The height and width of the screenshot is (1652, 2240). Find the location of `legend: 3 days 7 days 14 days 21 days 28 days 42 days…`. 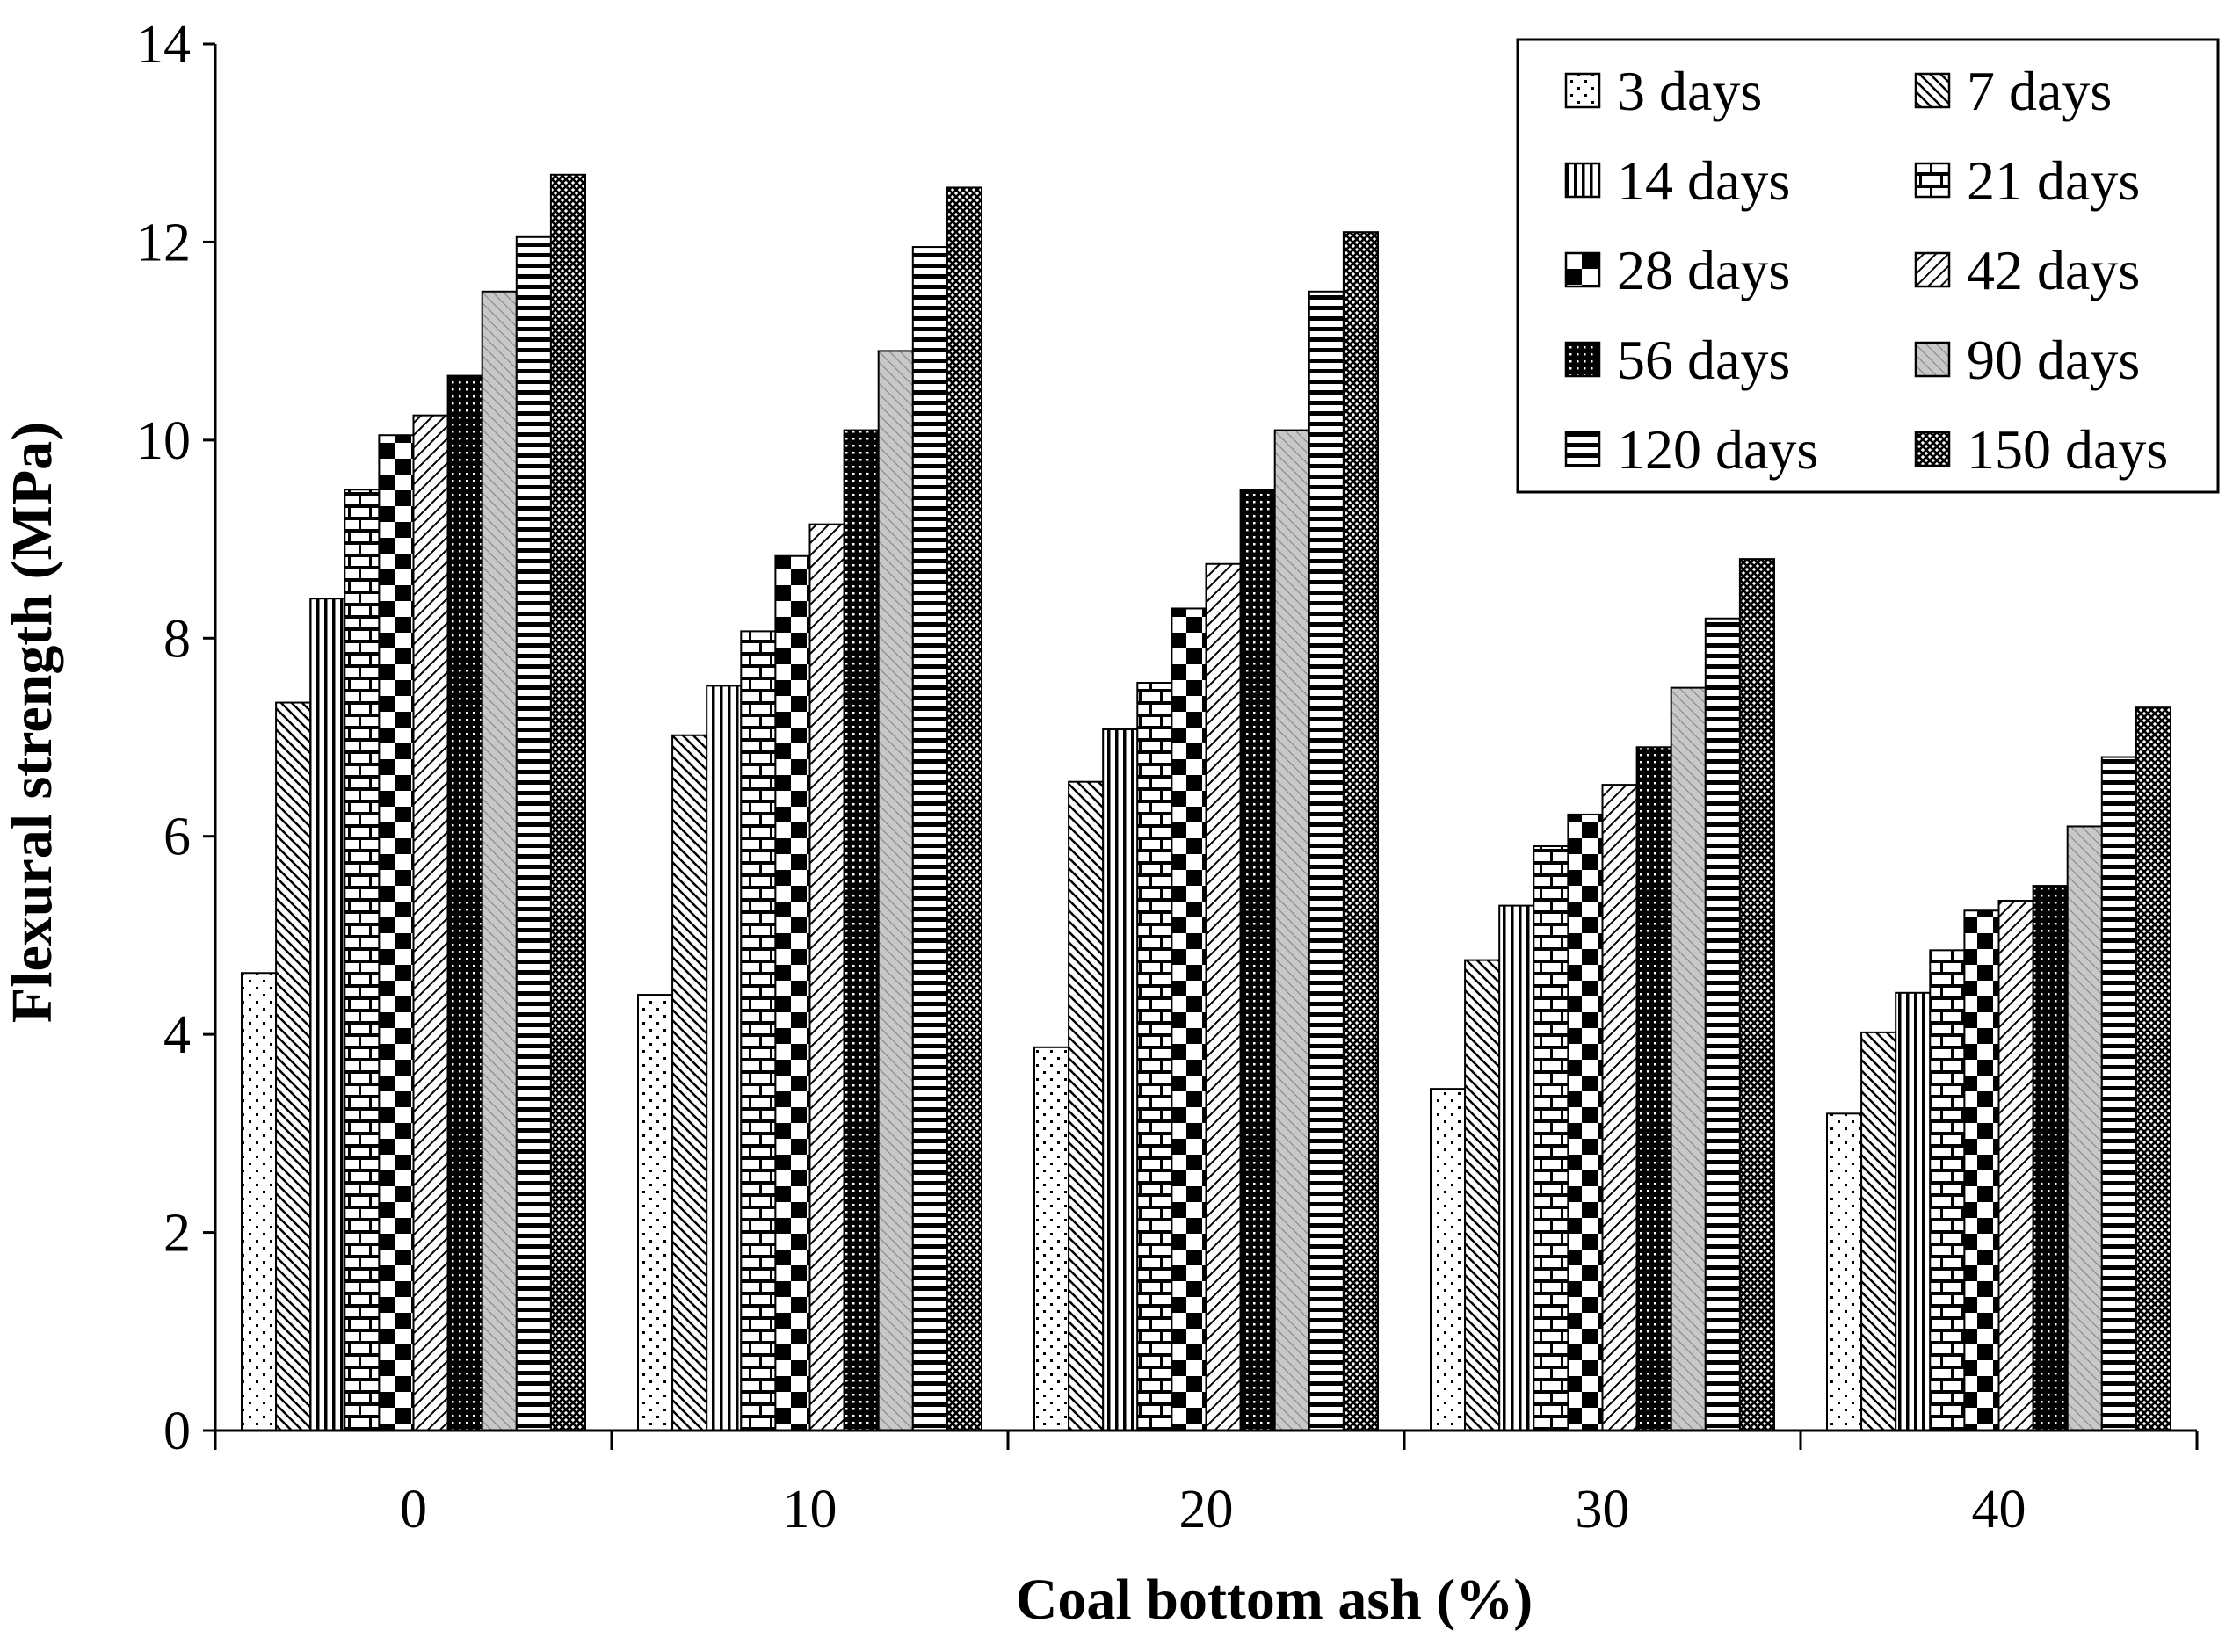

legend: 3 days 7 days 14 days 21 days 28 days 42 days… is located at coordinates (1868, 266).